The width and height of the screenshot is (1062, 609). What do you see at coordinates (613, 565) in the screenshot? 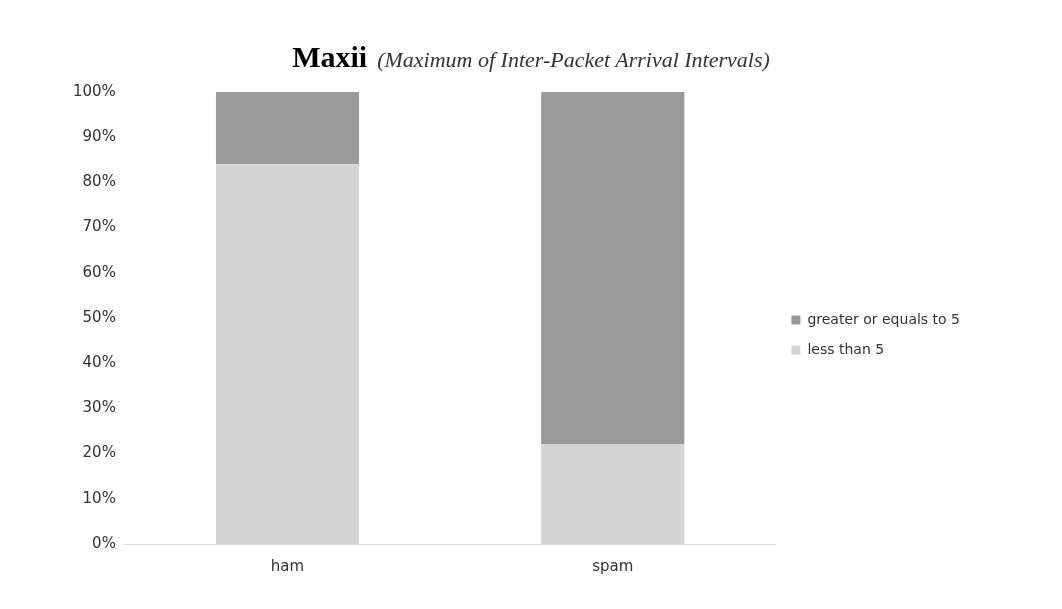
I see `x-tick-label: spam` at bounding box center [613, 565].